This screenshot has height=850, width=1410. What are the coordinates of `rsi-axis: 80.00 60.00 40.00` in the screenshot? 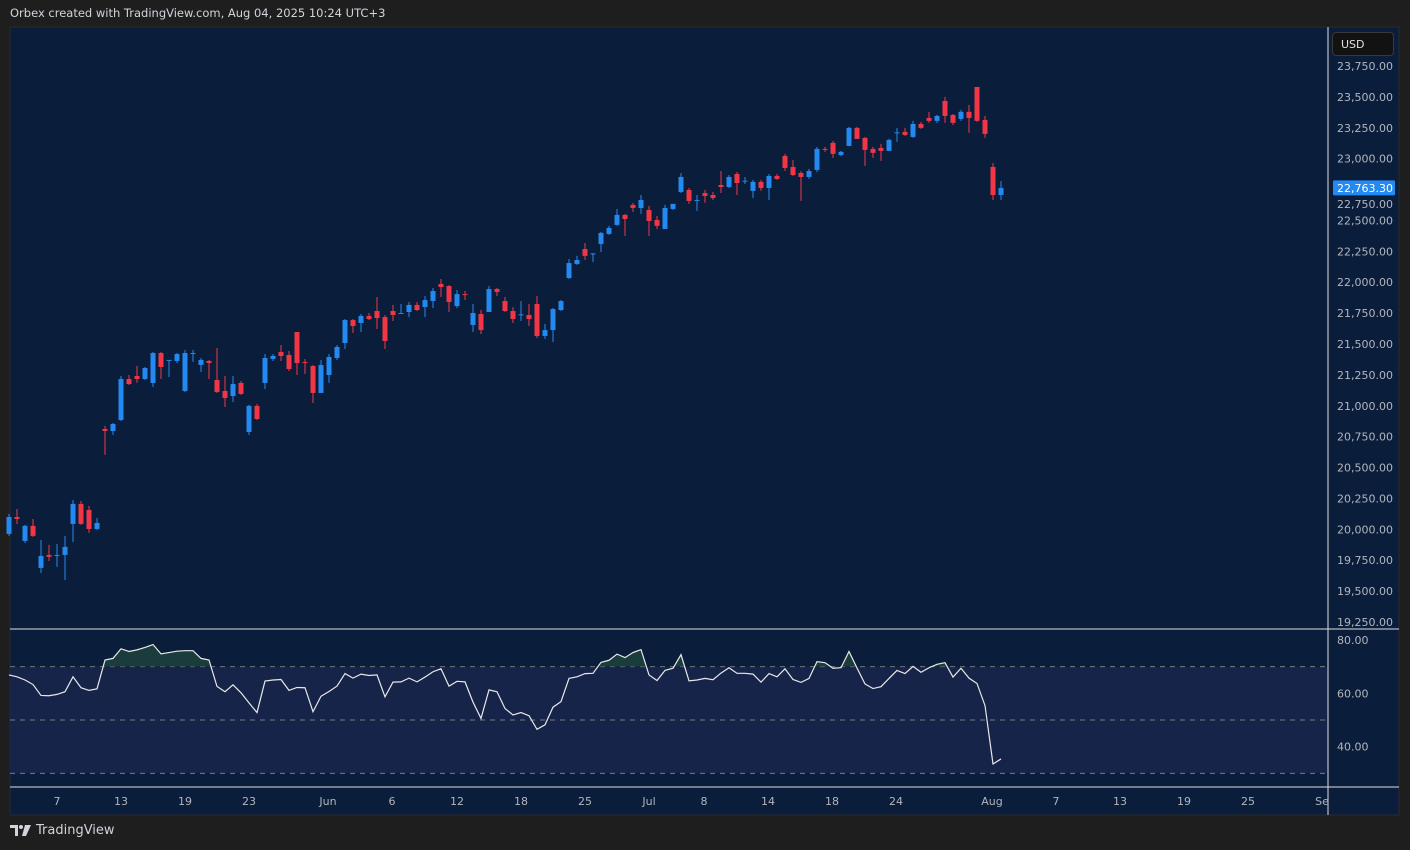 It's located at (1353, 694).